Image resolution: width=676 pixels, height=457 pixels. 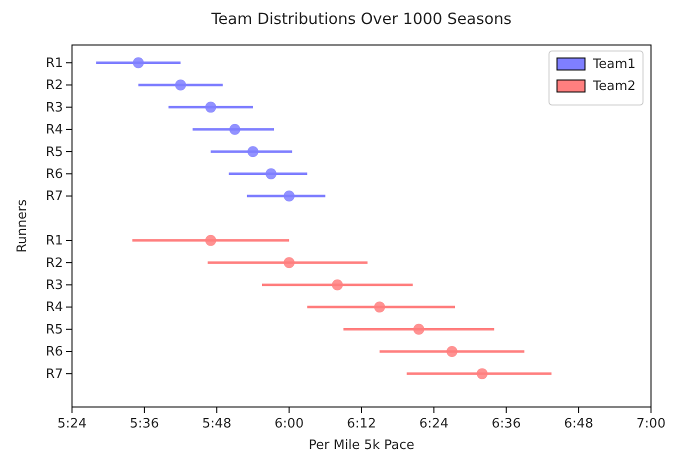 I want to click on x-tick-label: 6:36, so click(x=506, y=424).